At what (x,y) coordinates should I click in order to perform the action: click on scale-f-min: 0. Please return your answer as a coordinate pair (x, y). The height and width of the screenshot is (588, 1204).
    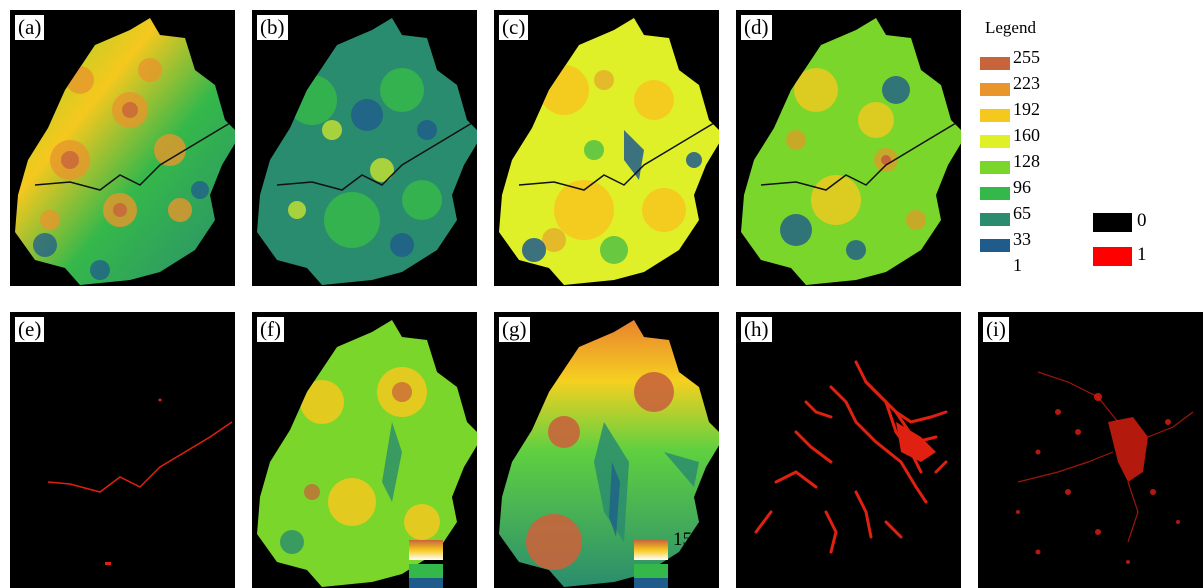
    Looking at the image, I should click on (451, 575).